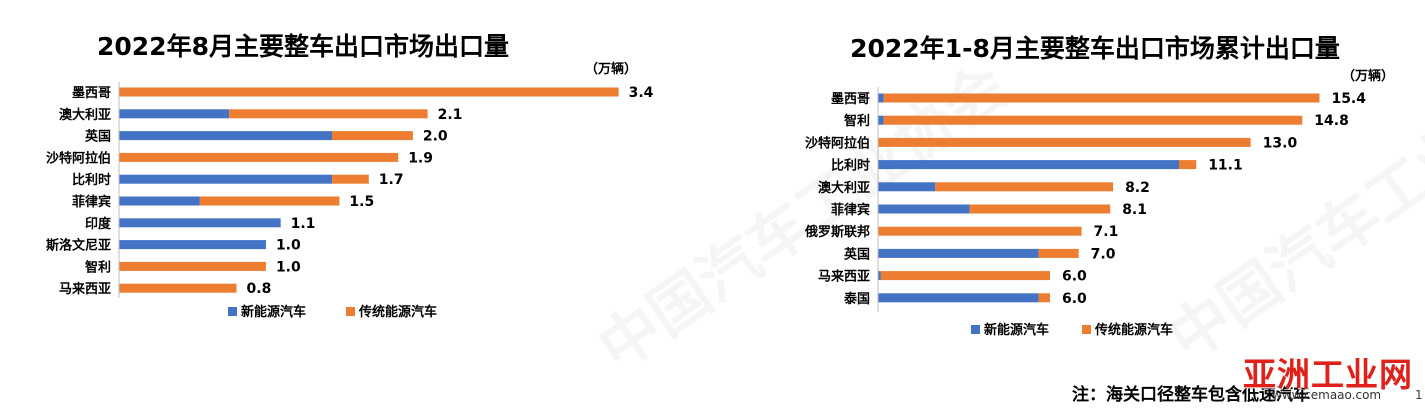 This screenshot has height=411, width=1425. Describe the element at coordinates (1103, 254) in the screenshot. I see `value-label: 7.0` at that location.